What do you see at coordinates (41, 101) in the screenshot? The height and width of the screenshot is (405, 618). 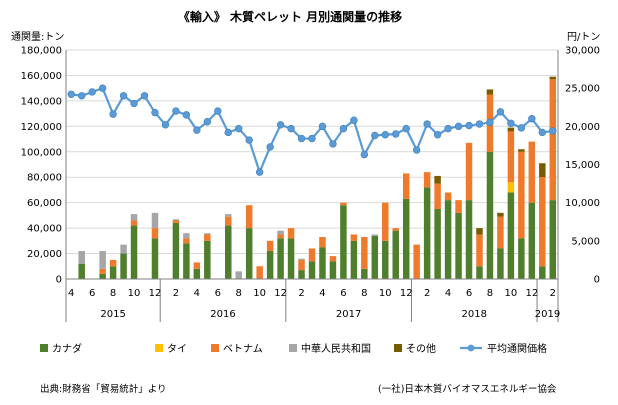 I see `left-tick-label: 140,000` at bounding box center [41, 101].